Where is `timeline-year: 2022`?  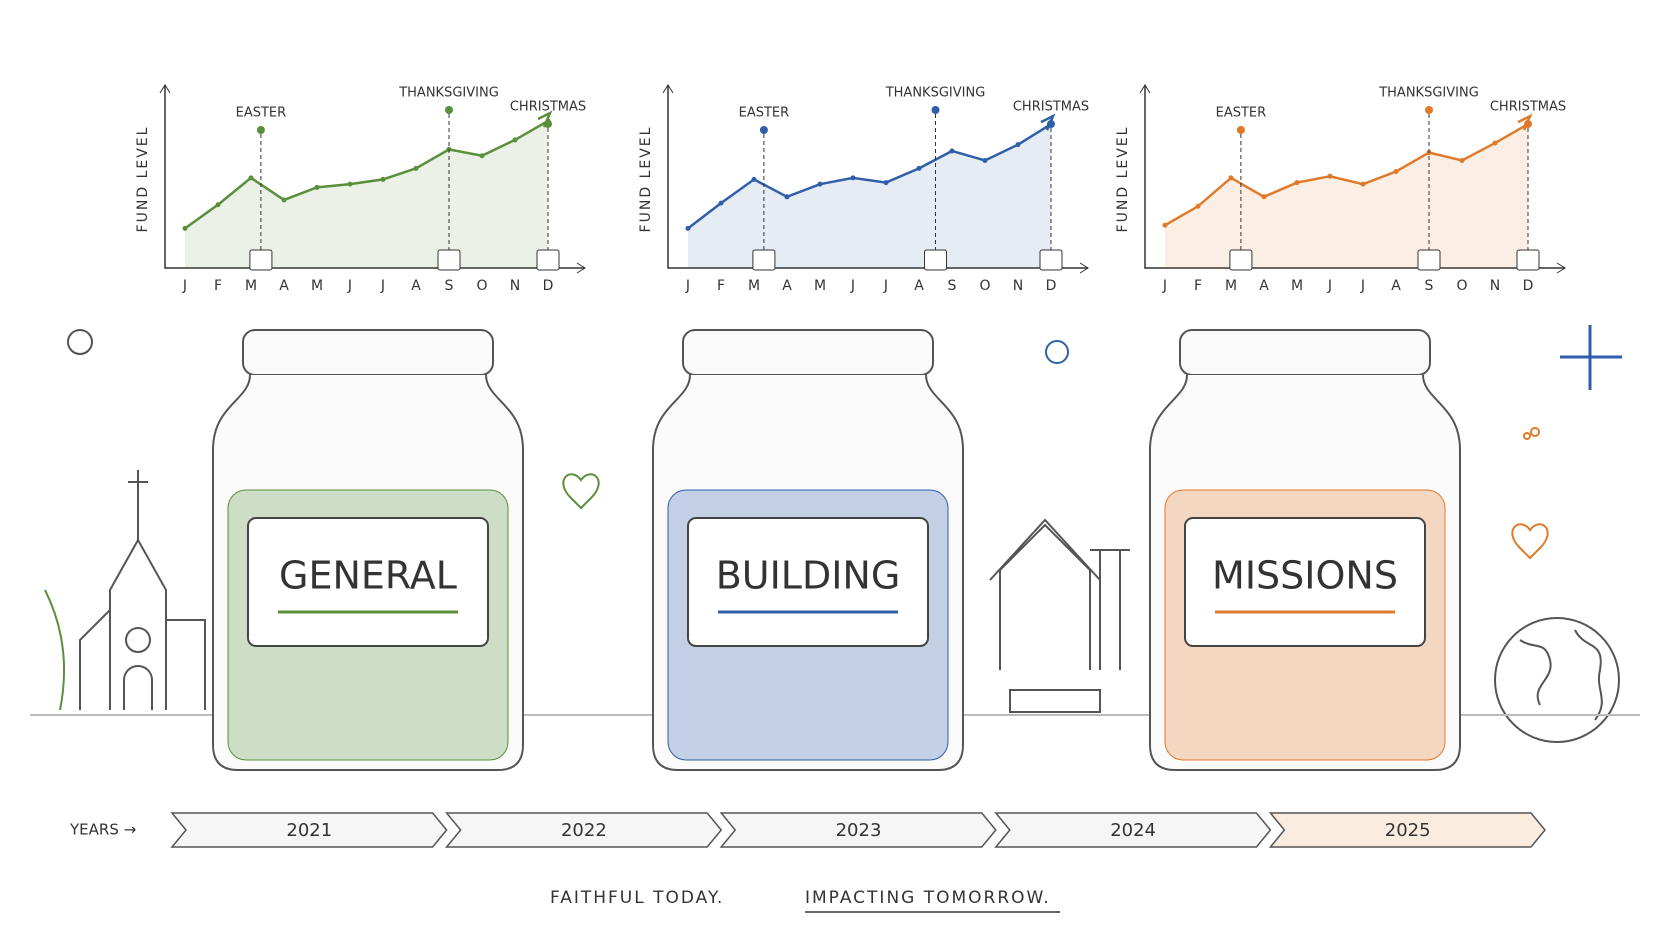 timeline-year: 2022 is located at coordinates (584, 830).